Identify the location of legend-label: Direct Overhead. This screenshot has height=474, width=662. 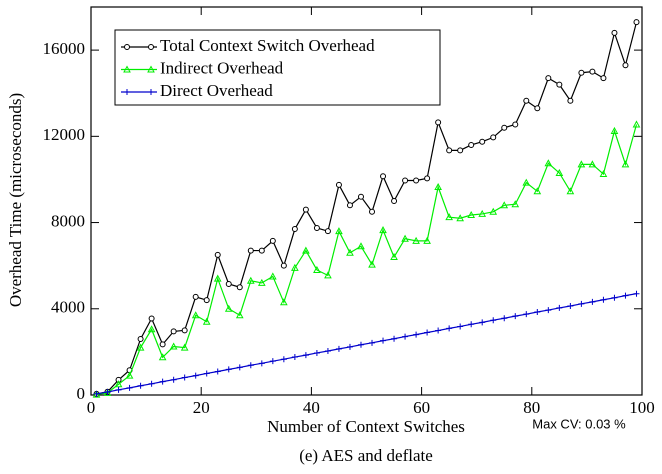
(216, 90).